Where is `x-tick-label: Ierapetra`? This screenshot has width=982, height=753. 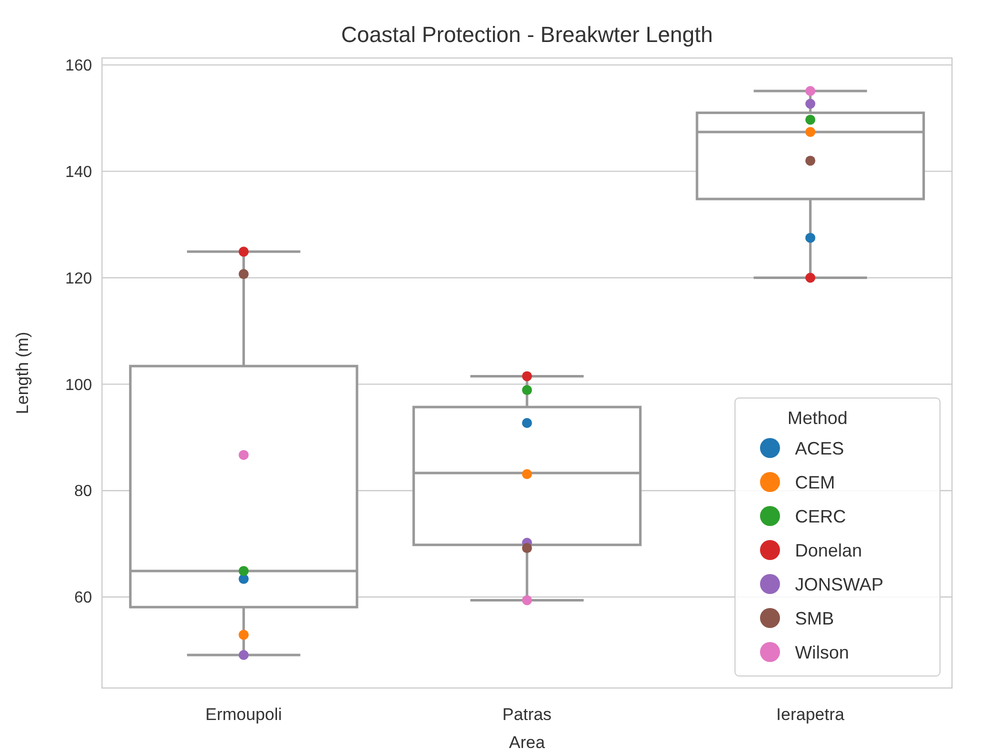
x-tick-label: Ierapetra is located at coordinates (810, 714).